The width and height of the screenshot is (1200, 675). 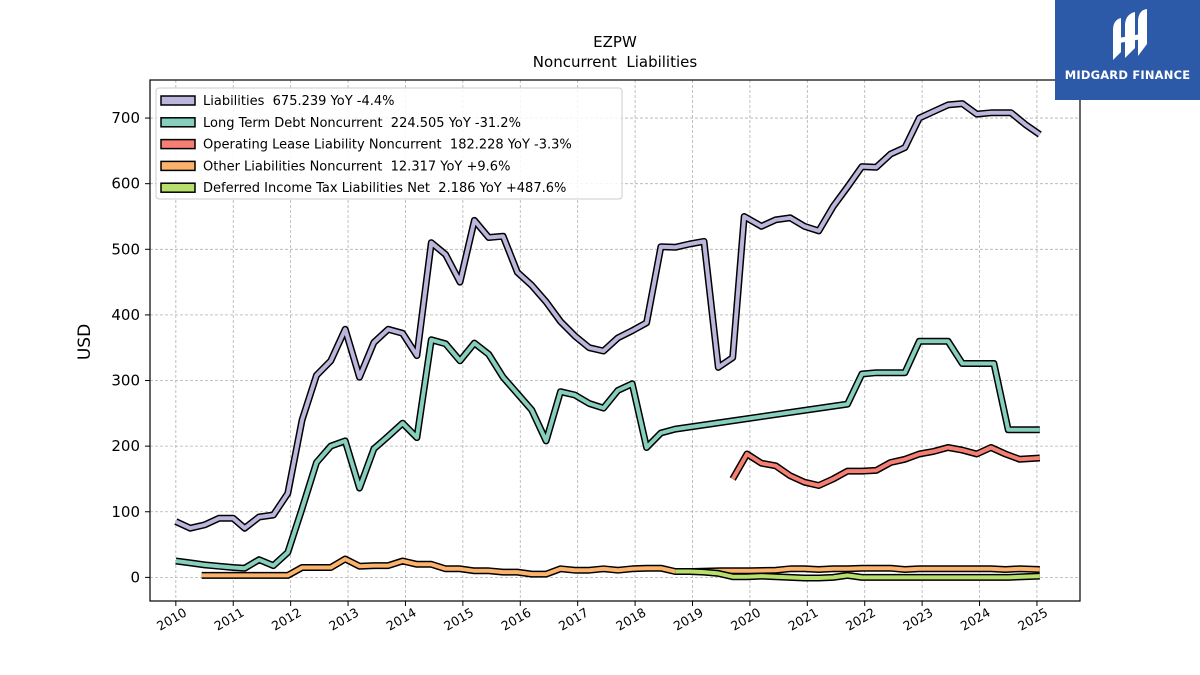 I want to click on y-tick-label: 100, so click(x=125, y=512).